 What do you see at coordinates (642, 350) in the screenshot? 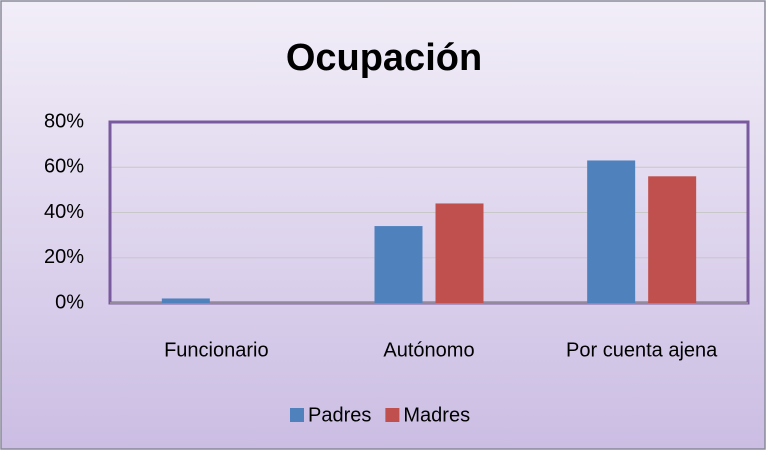
I see `x-tick-label: Por cuenta ajena` at bounding box center [642, 350].